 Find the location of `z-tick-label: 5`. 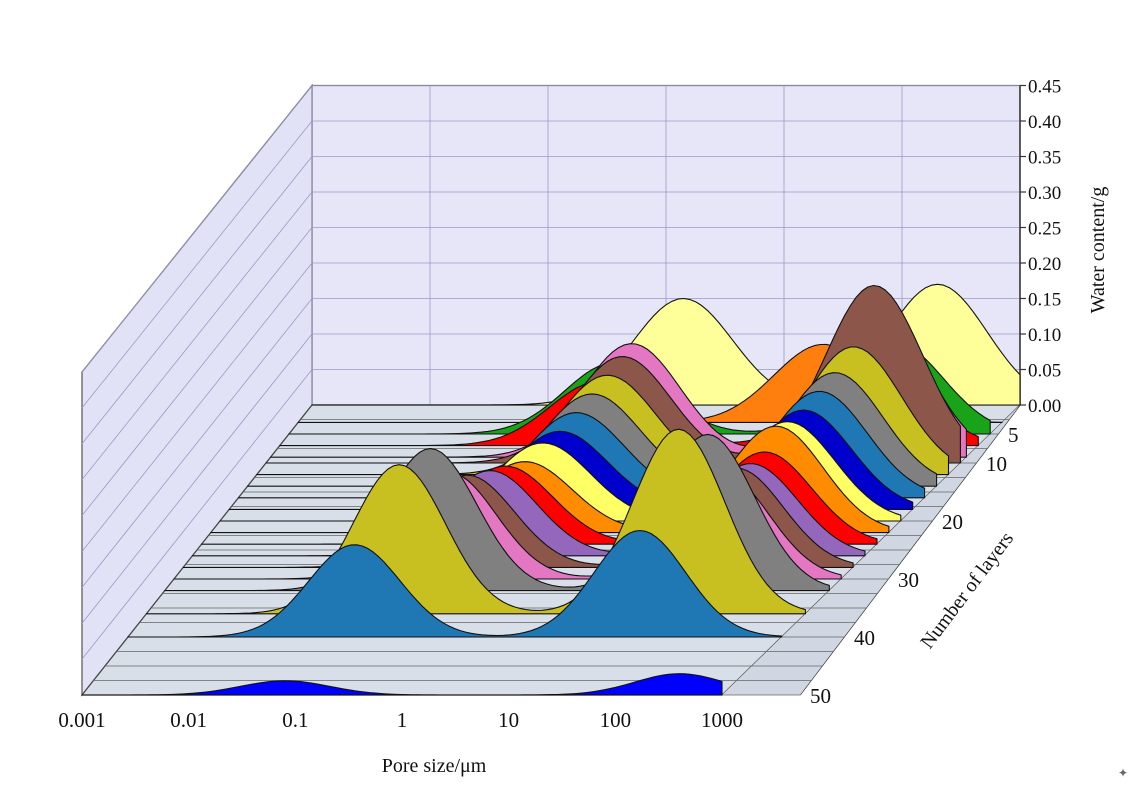

z-tick-label: 5 is located at coordinates (1013, 435).